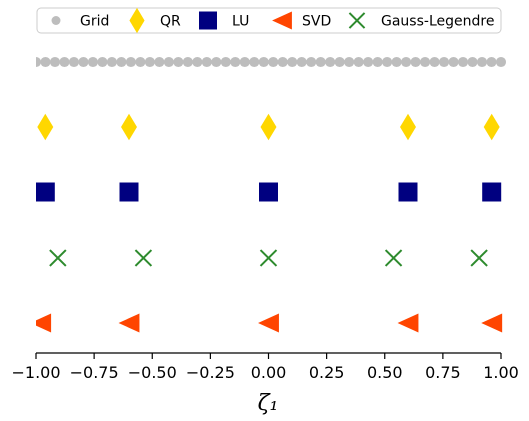 The image size is (529, 421). What do you see at coordinates (137, 20) in the screenshot?
I see `legend-marker-qr` at bounding box center [137, 20].